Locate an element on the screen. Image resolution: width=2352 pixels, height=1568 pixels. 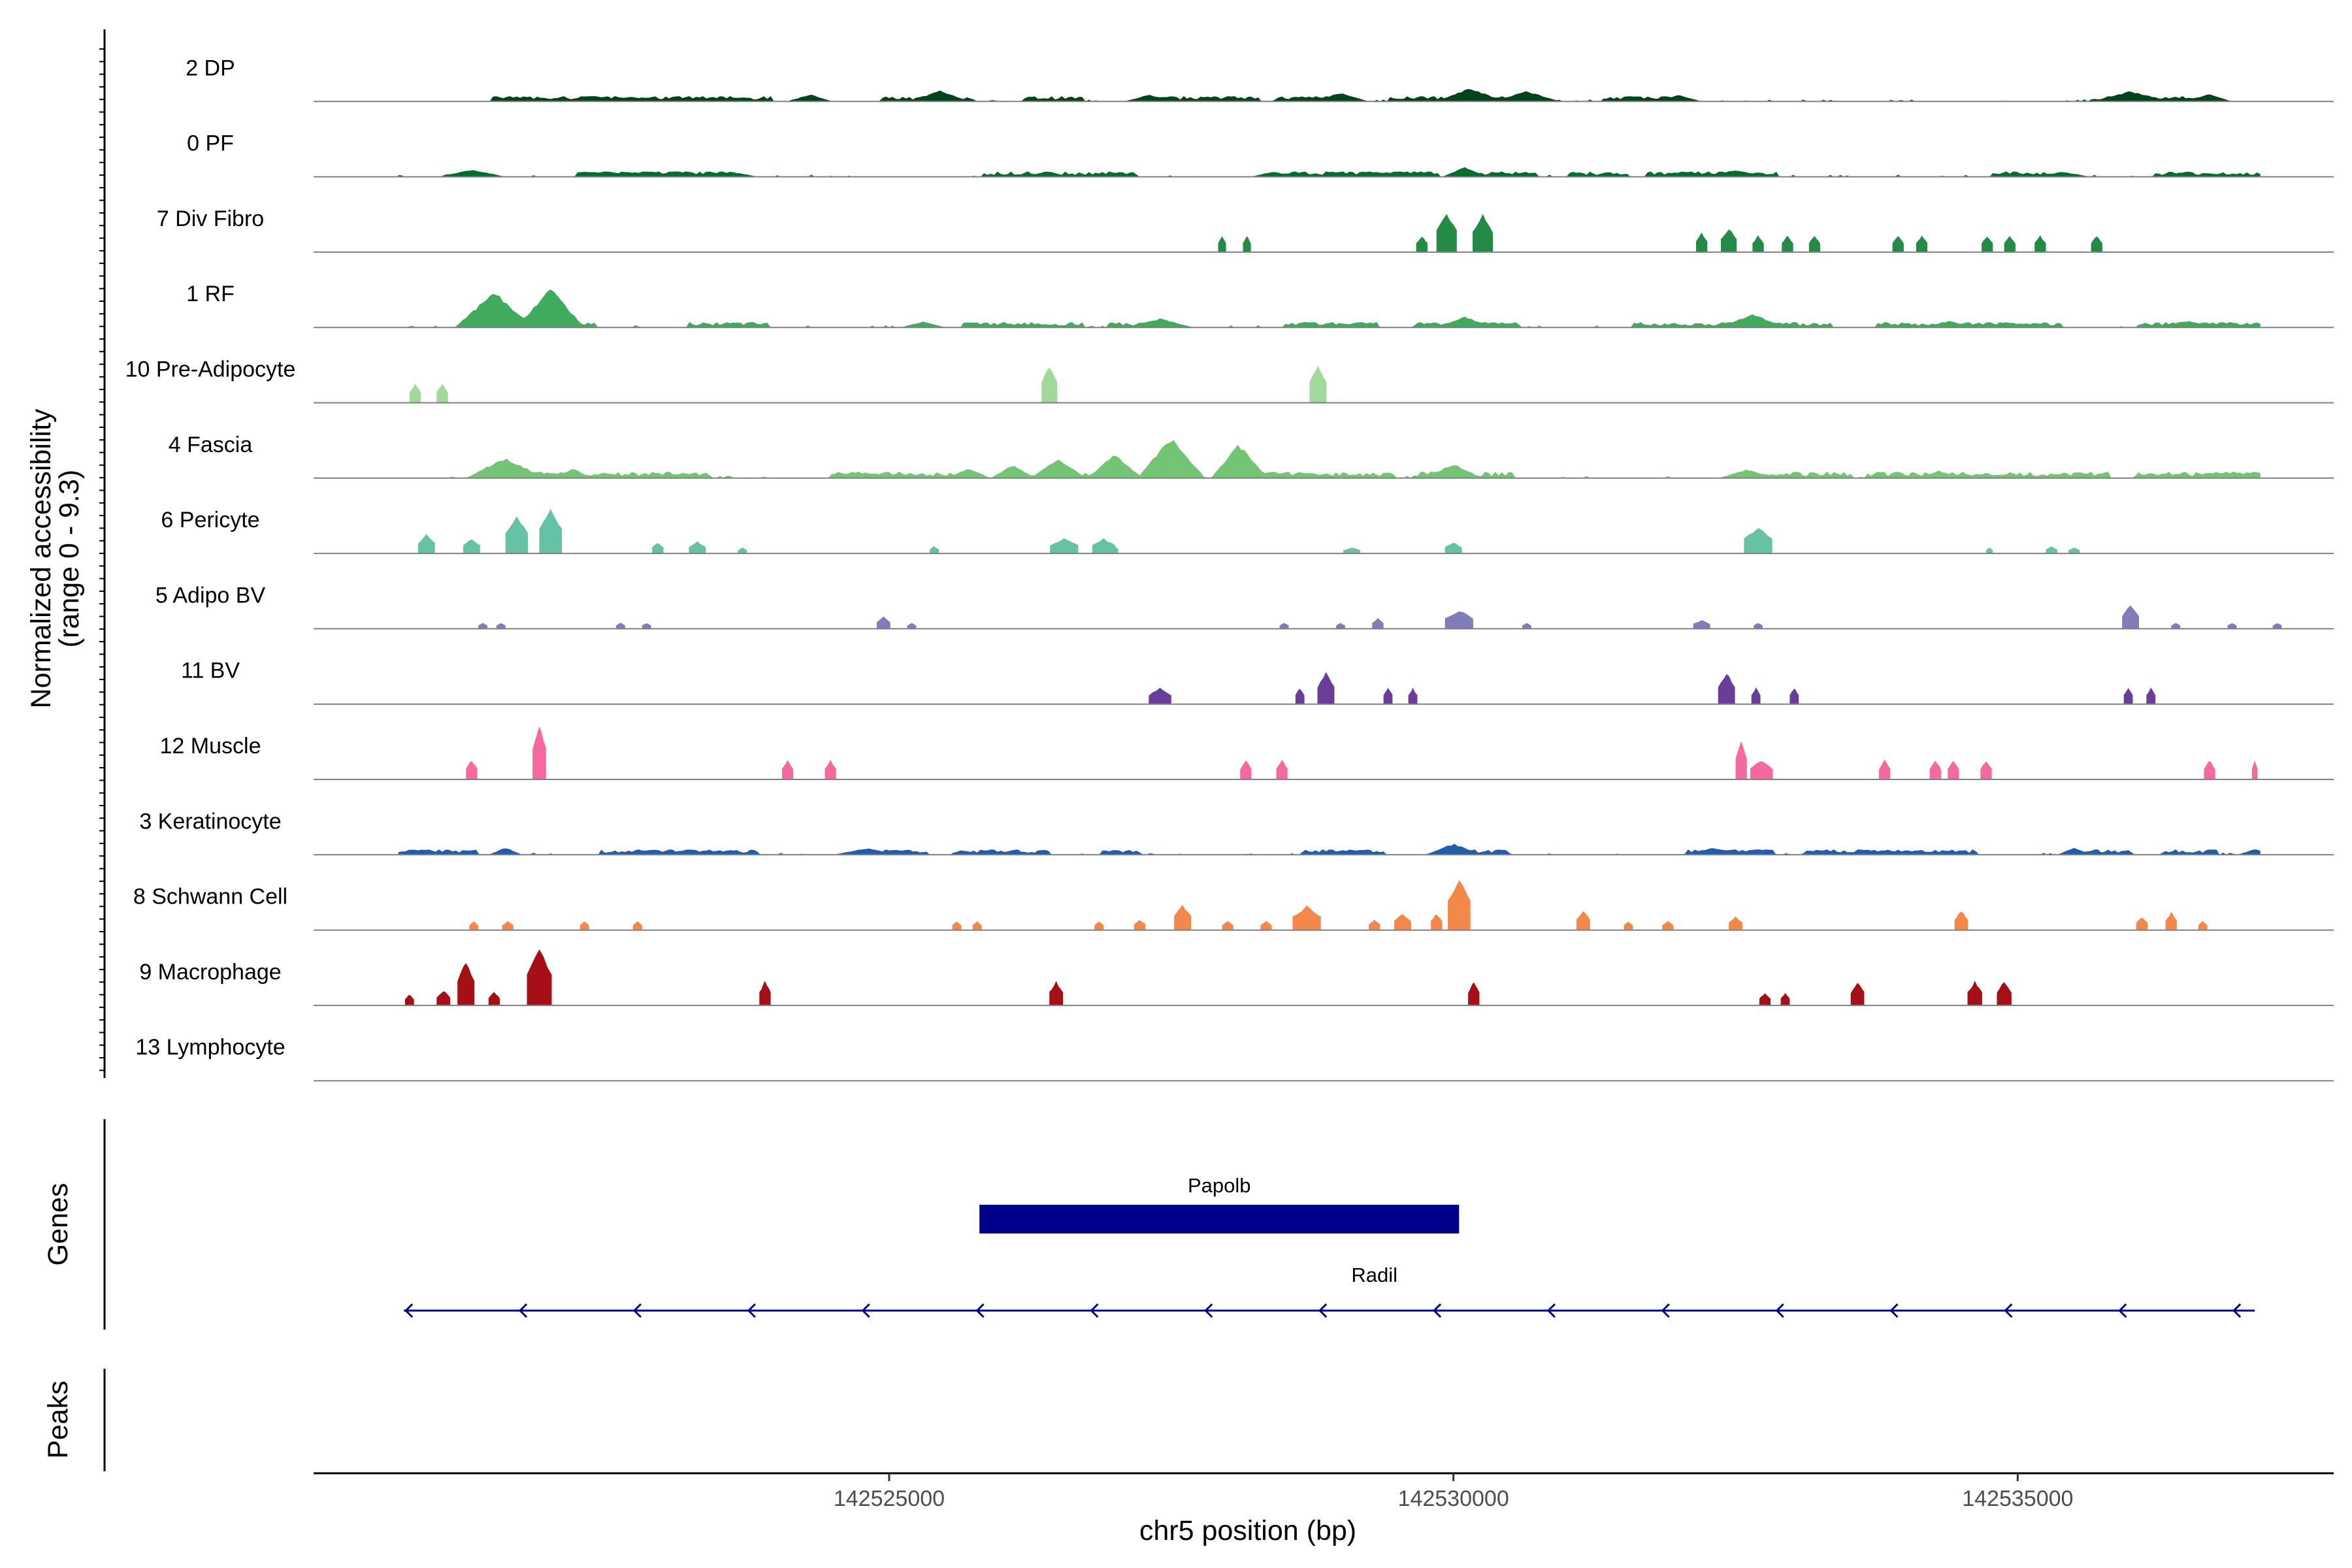
gene-radil: Radil is located at coordinates (1329, 1291).